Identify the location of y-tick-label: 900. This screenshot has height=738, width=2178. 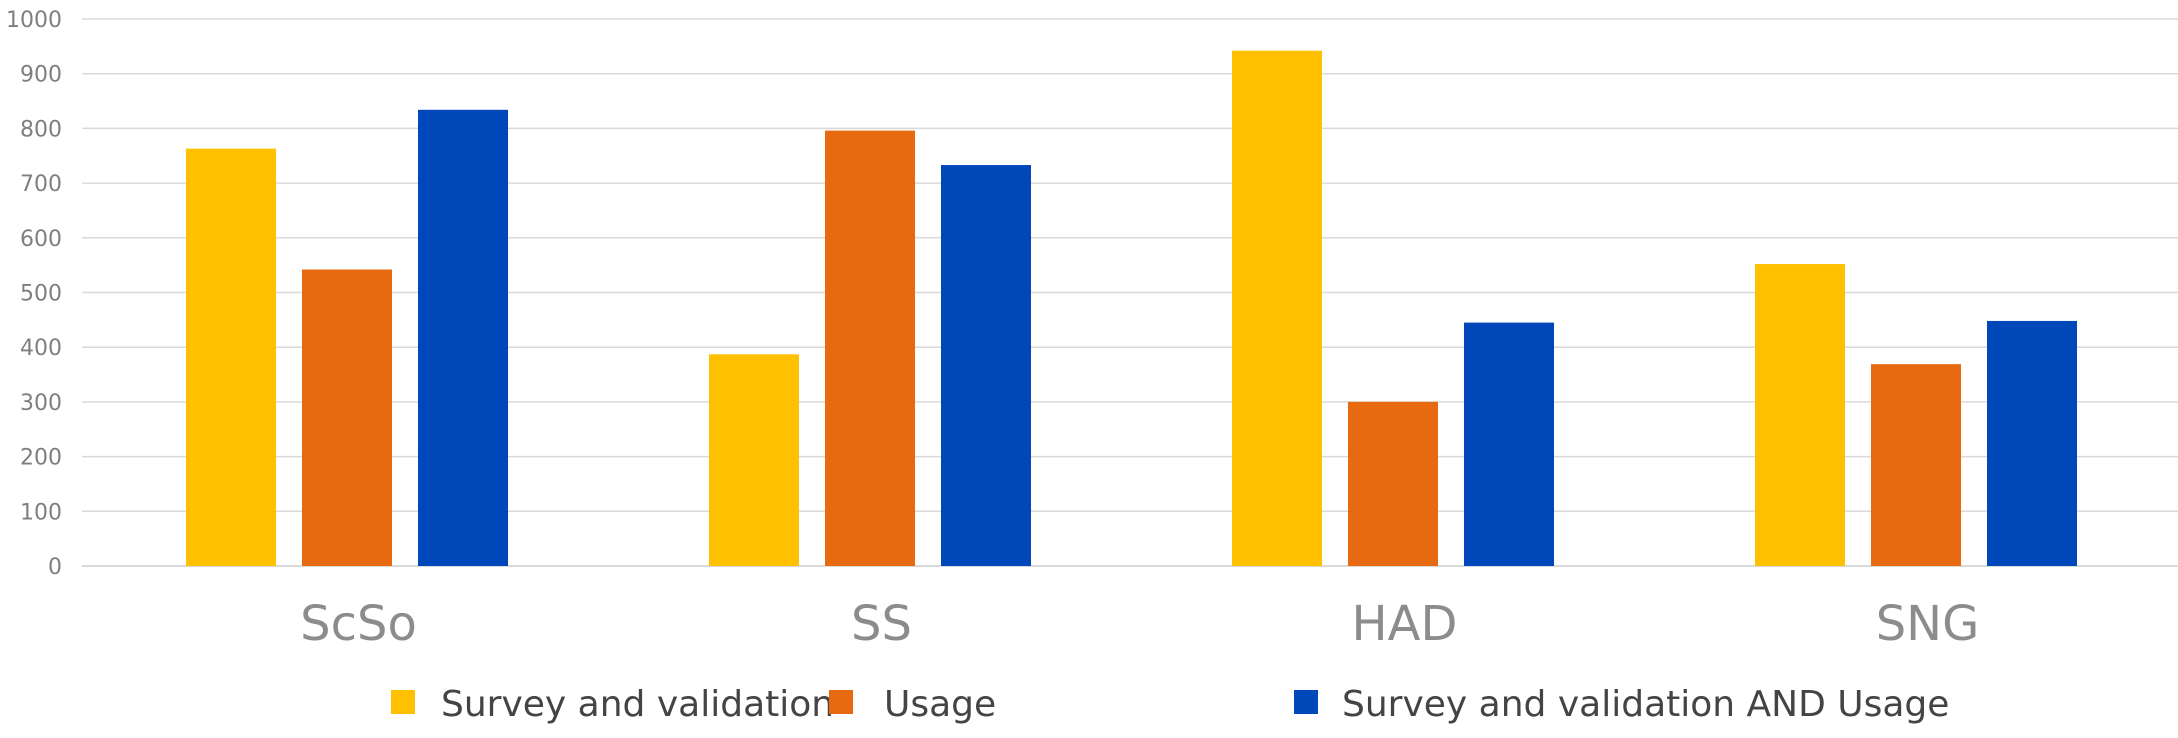
(41, 75).